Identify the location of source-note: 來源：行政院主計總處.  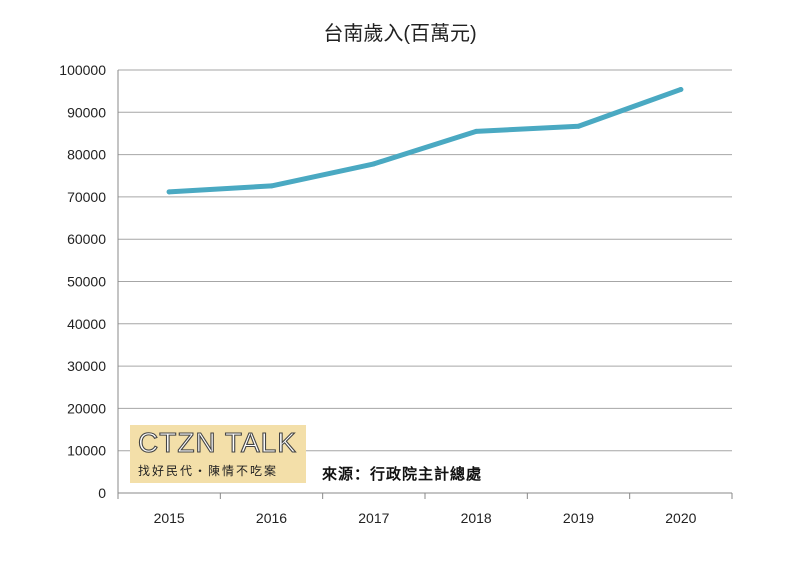
(402, 474).